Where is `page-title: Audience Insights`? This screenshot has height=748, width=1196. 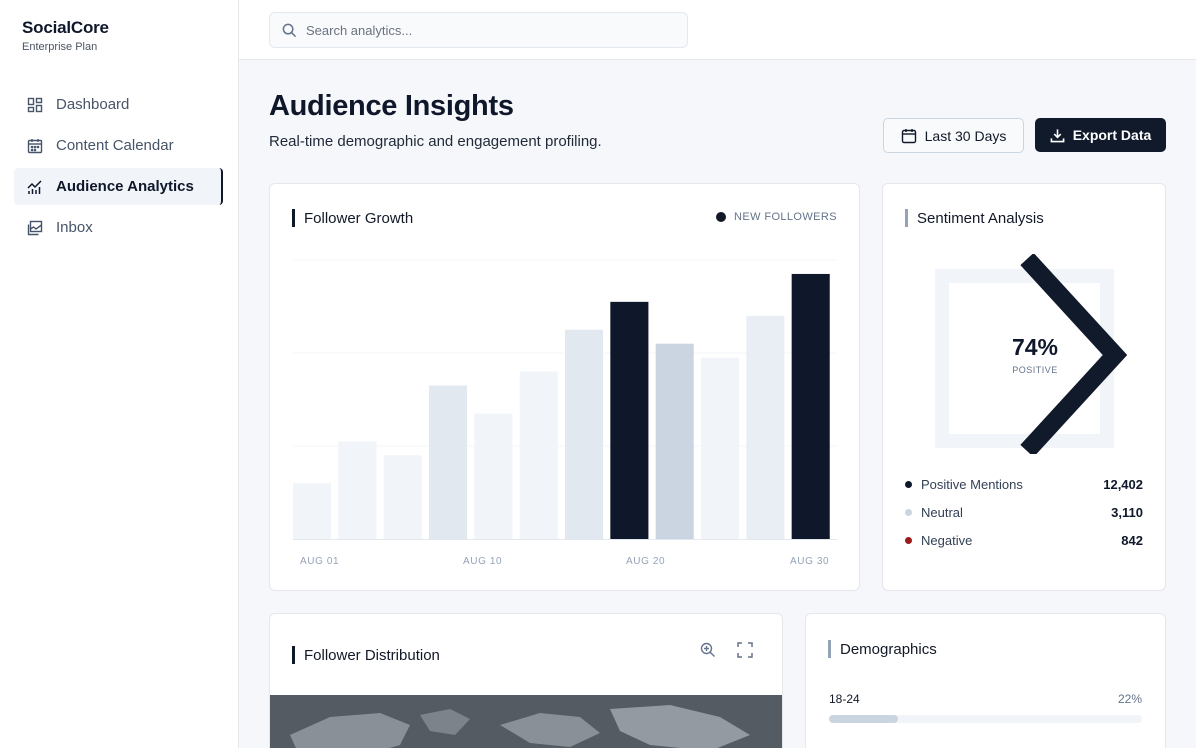 page-title: Audience Insights is located at coordinates (391, 106).